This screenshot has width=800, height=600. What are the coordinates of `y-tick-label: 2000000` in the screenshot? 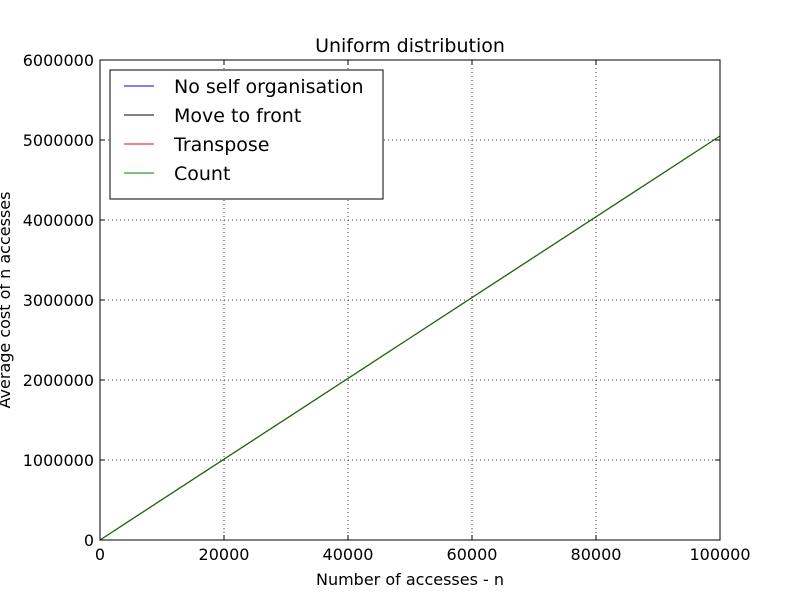 It's located at (58, 380).